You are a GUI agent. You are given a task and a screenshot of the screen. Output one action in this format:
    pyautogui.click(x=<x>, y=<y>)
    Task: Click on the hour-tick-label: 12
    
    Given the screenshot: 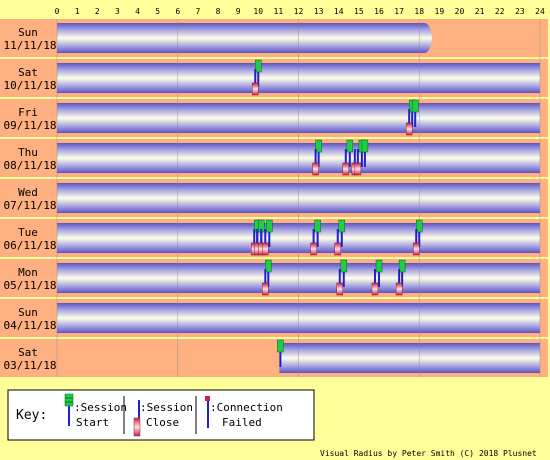 What is the action you would take?
    pyautogui.click(x=299, y=11)
    